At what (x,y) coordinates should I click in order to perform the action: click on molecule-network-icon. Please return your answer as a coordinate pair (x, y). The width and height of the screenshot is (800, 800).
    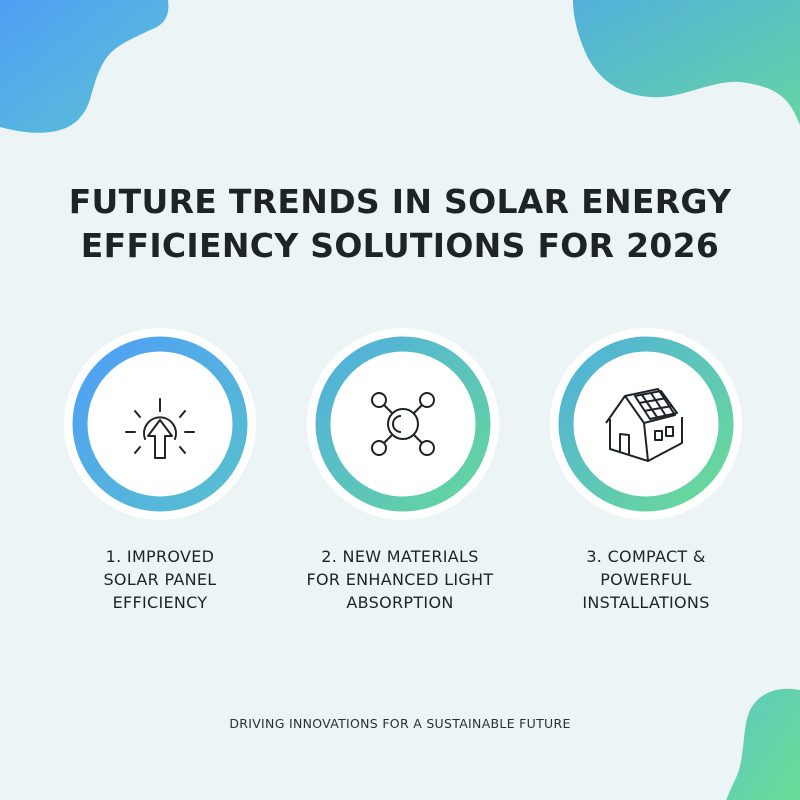
    Looking at the image, I should click on (403, 424).